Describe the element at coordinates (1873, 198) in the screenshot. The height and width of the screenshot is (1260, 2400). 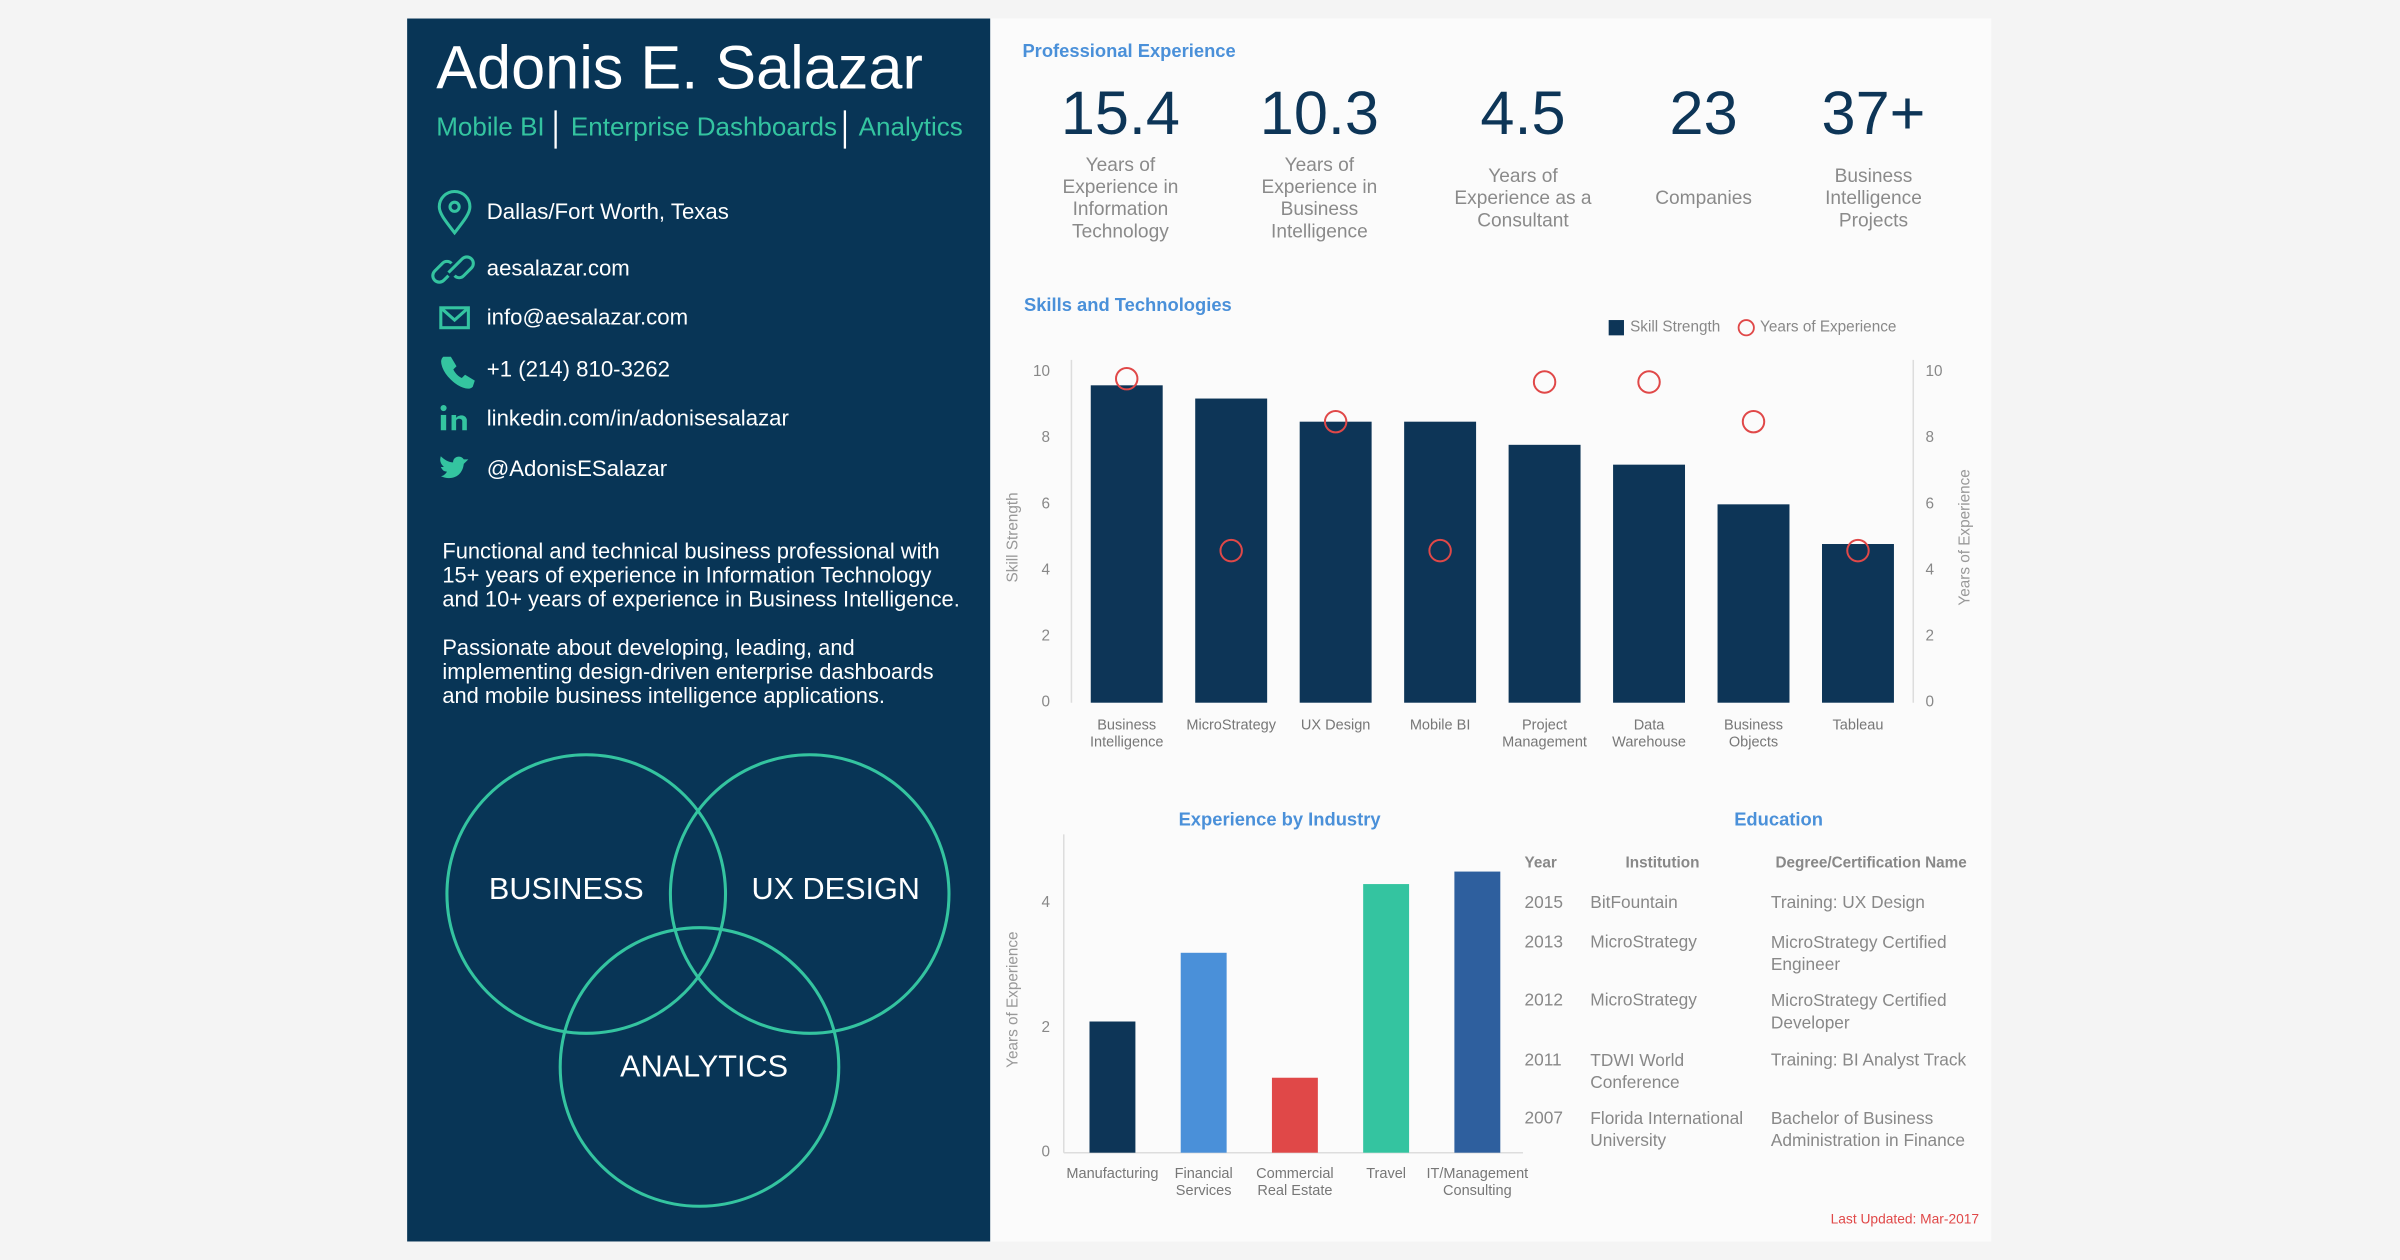
I see `stat-label: Business Intelligence Projects` at that location.